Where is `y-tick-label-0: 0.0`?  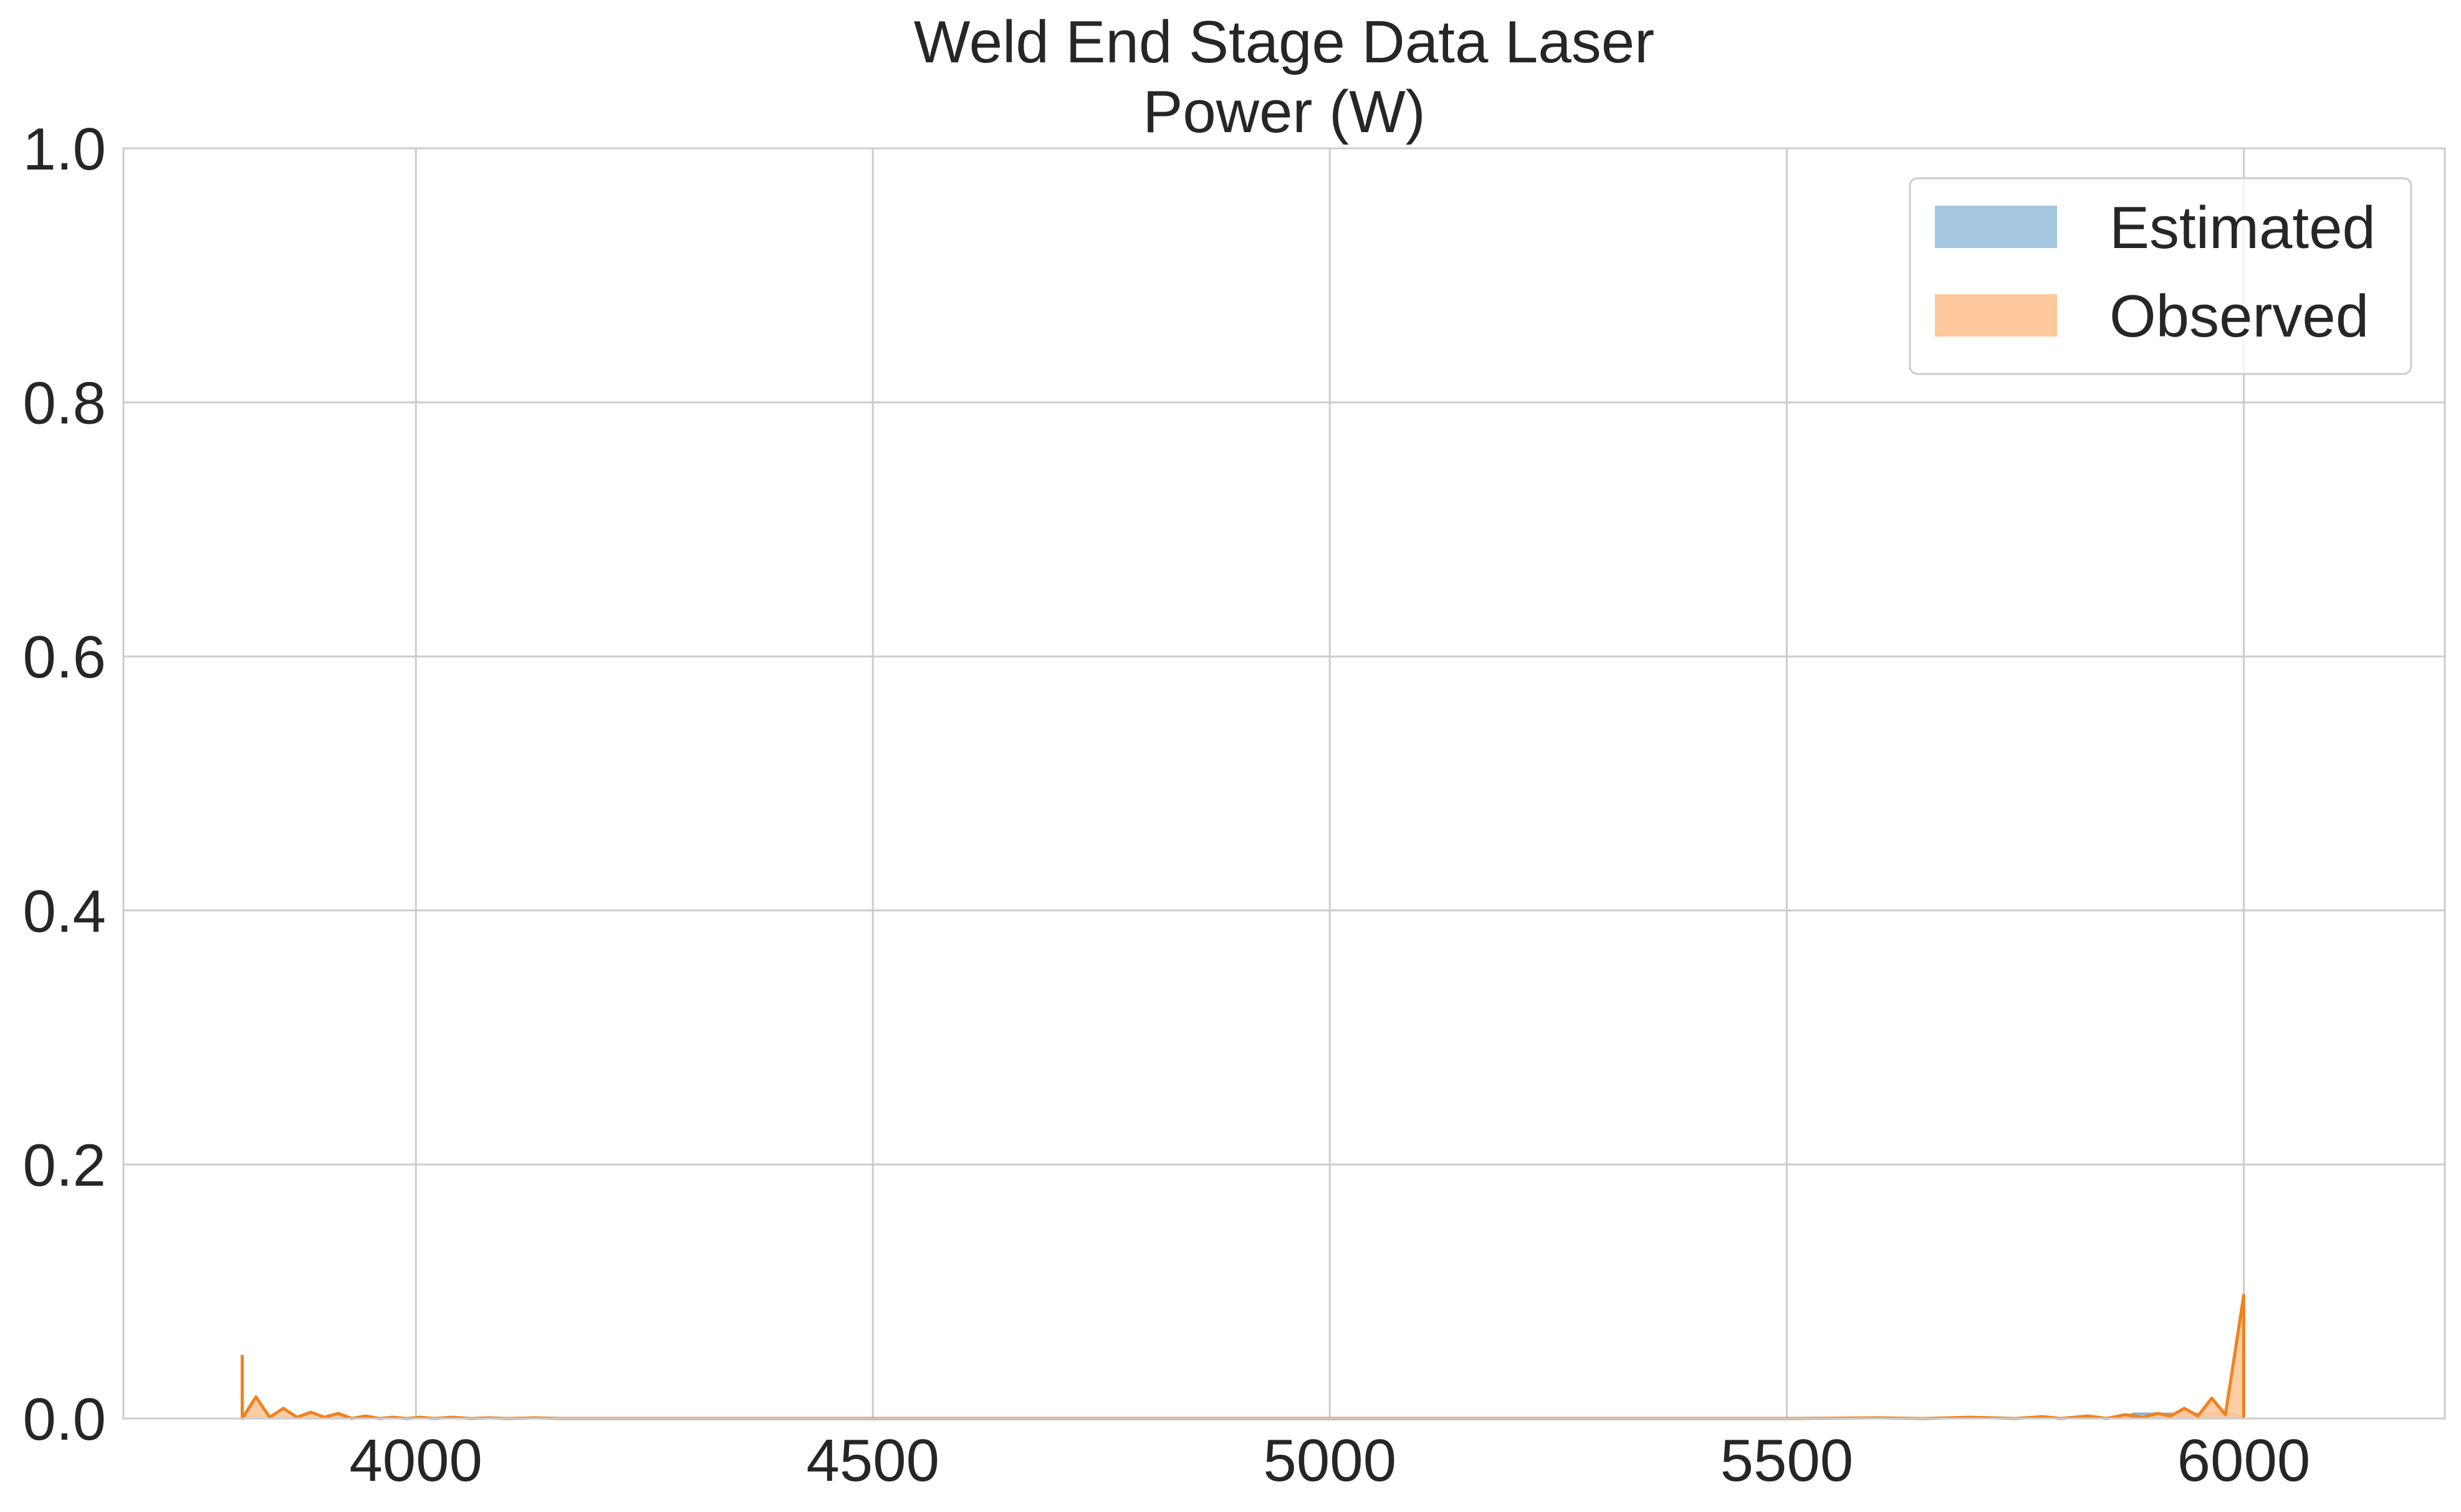 y-tick-label-0: 0.0 is located at coordinates (64, 1419).